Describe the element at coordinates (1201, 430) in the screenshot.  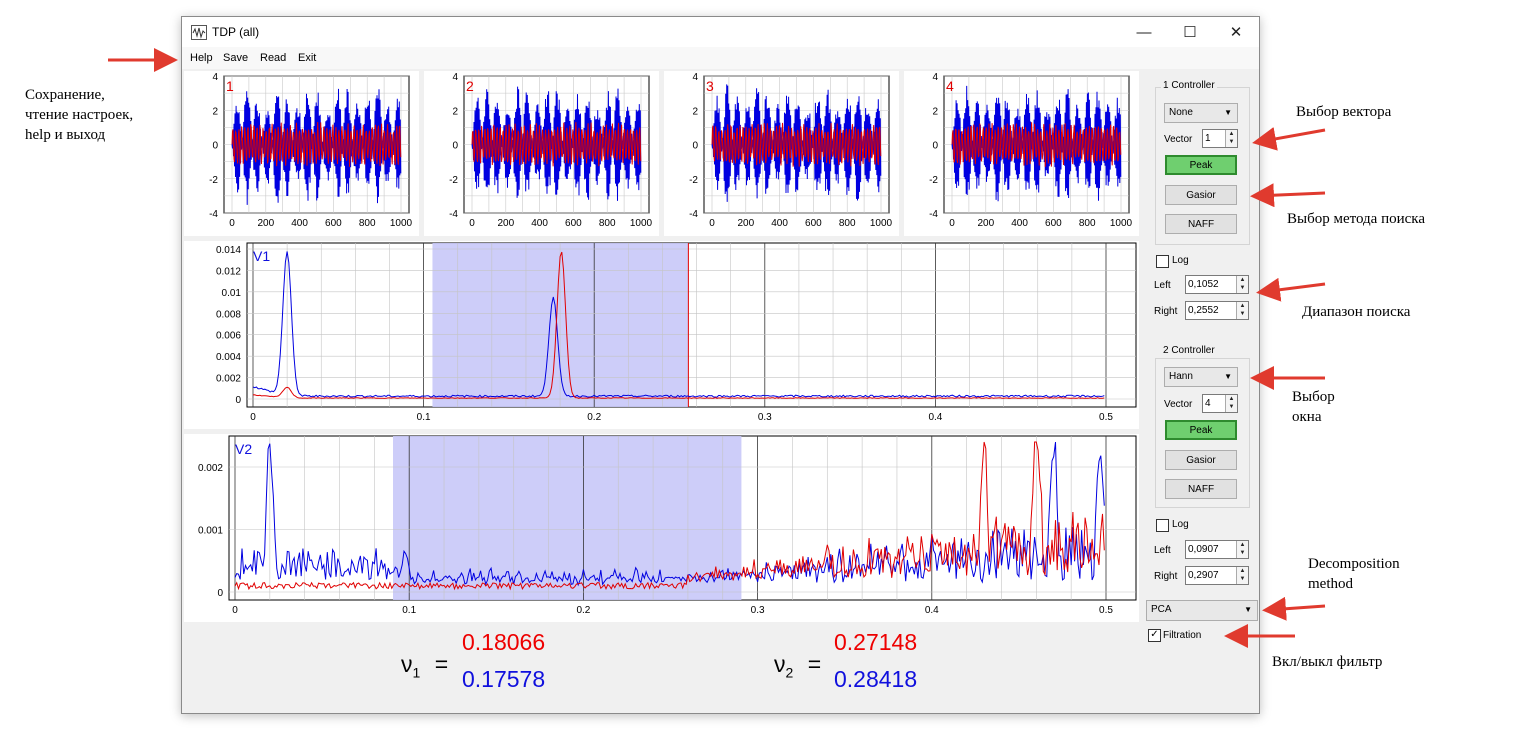
I see `peak-button-2: Peak` at that location.